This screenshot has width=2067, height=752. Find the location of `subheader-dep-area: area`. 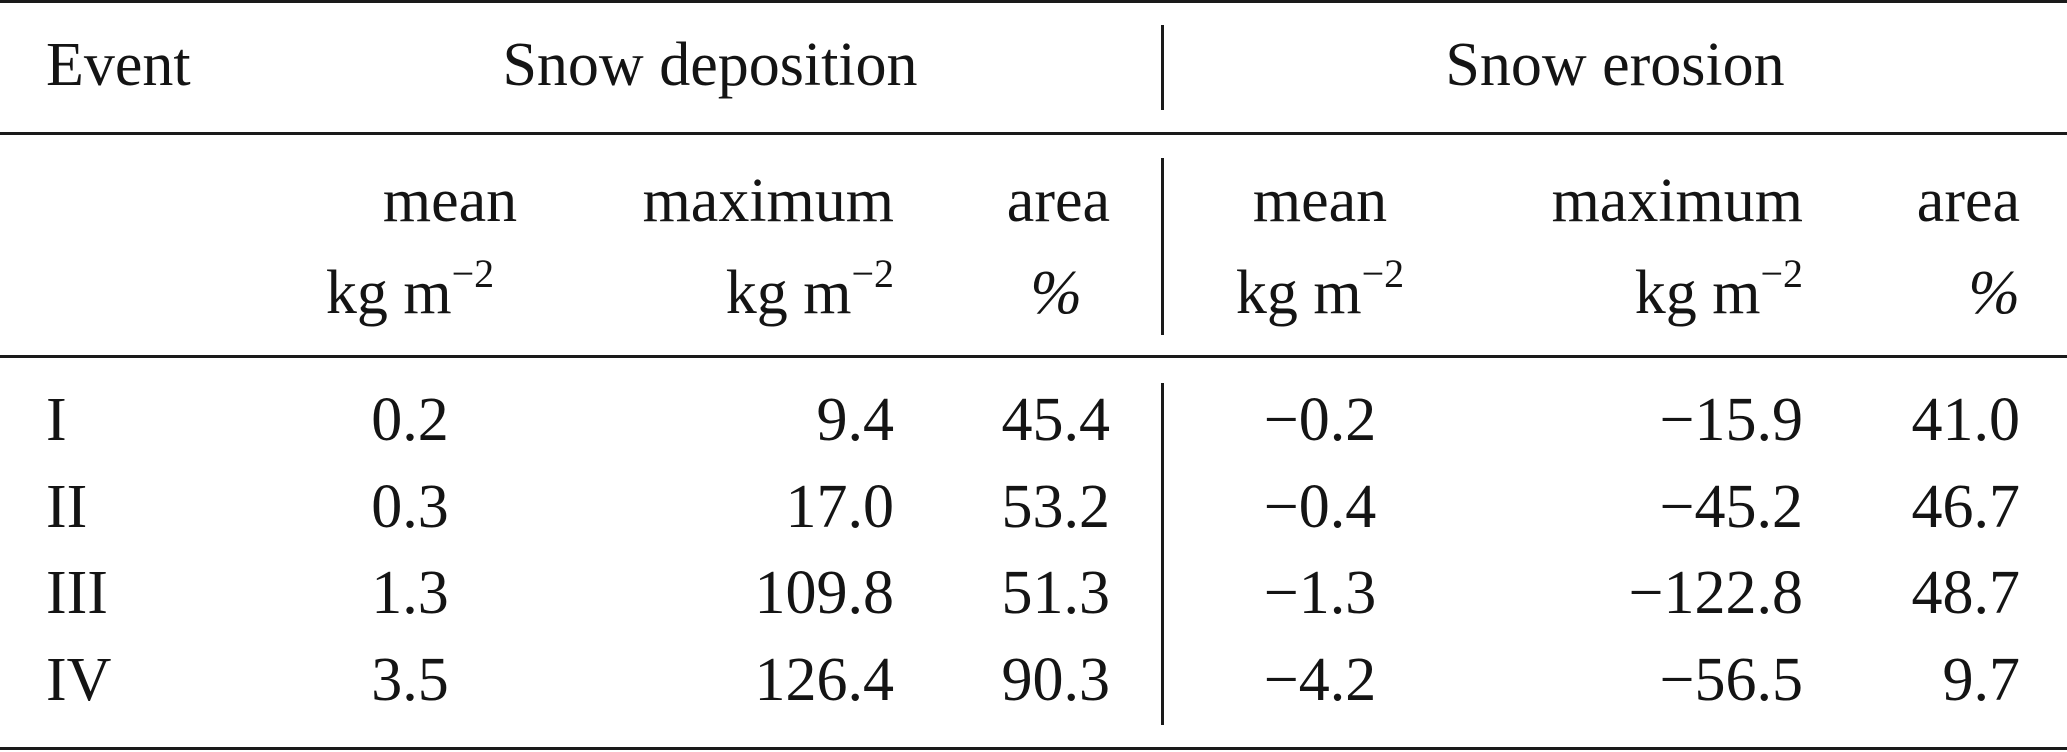

subheader-dep-area: area is located at coordinates (1058, 201).